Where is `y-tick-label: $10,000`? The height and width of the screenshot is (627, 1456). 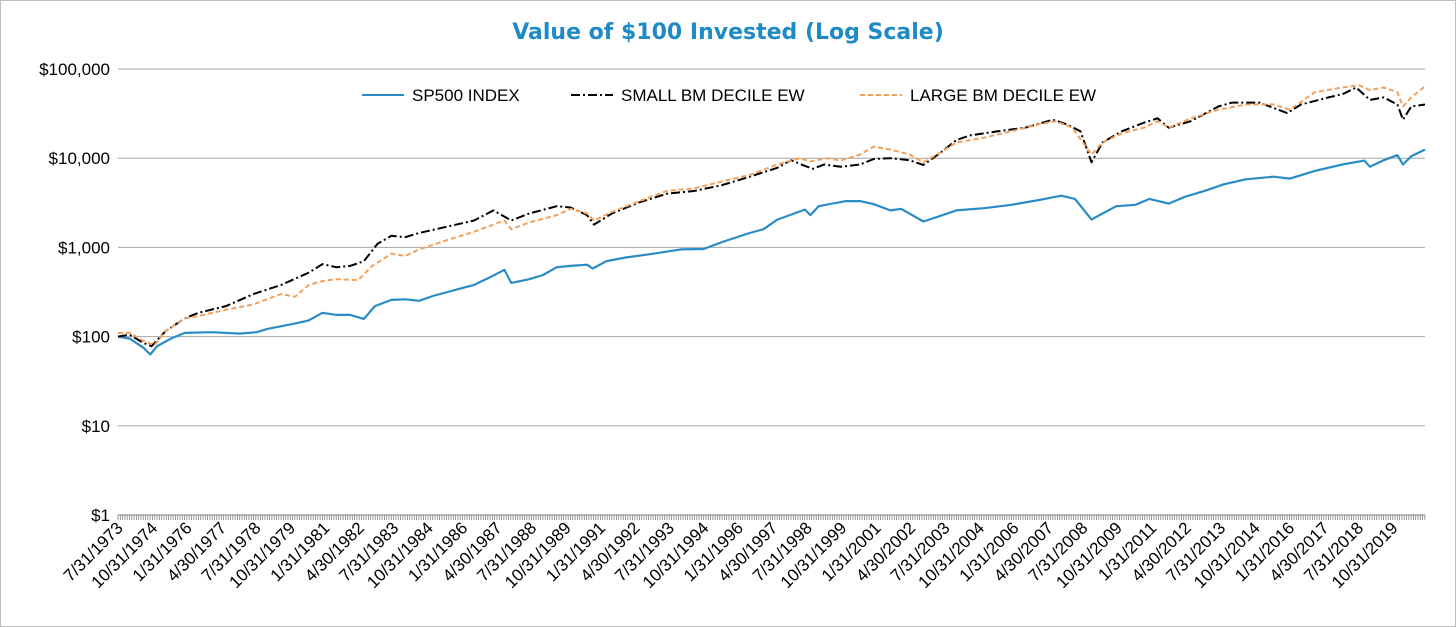
y-tick-label: $10,000 is located at coordinates (79, 158).